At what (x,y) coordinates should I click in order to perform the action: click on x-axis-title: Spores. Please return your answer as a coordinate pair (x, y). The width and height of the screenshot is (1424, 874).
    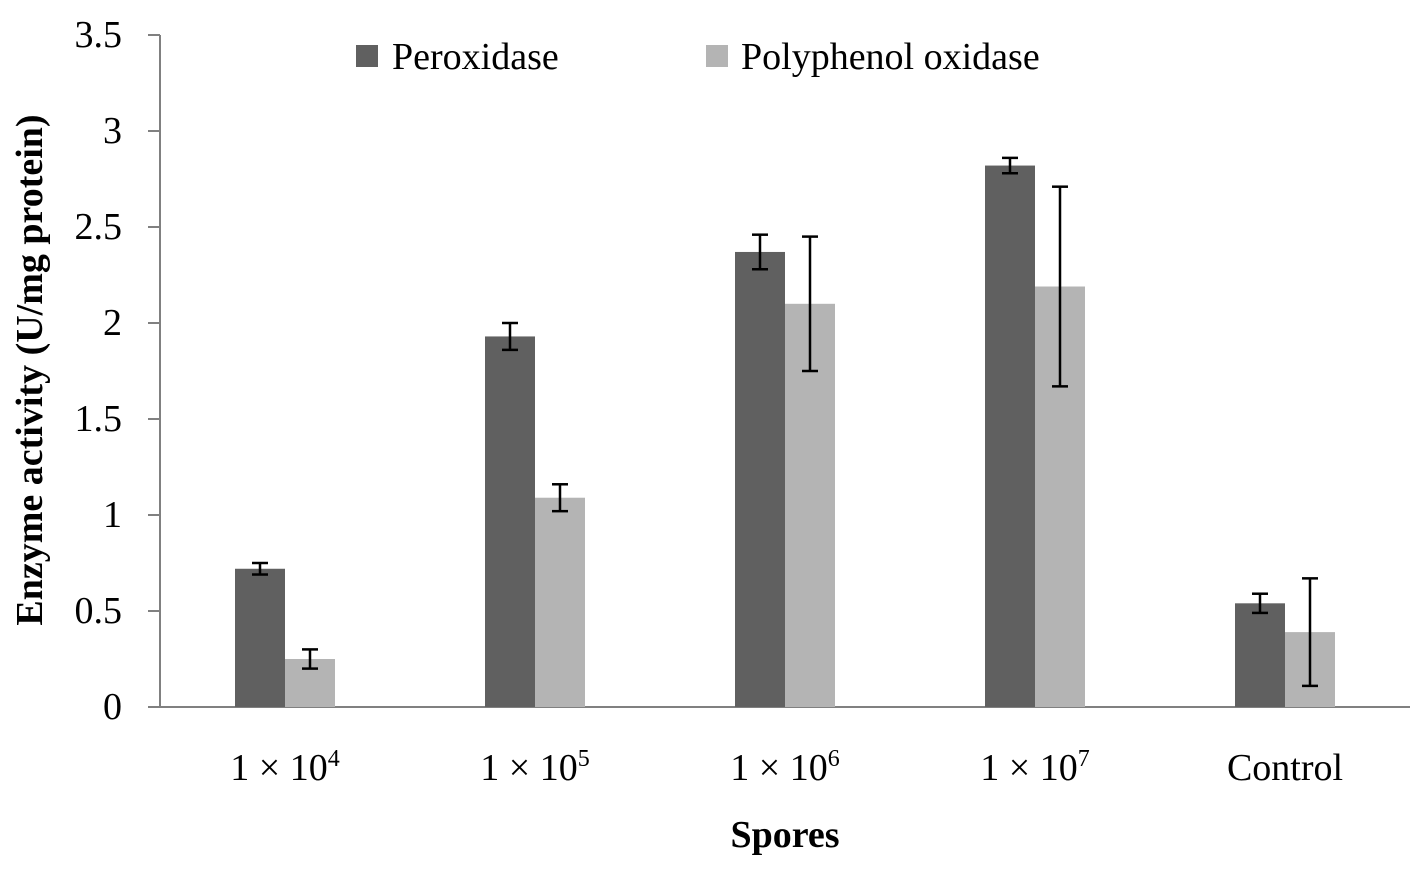
    Looking at the image, I should click on (784, 835).